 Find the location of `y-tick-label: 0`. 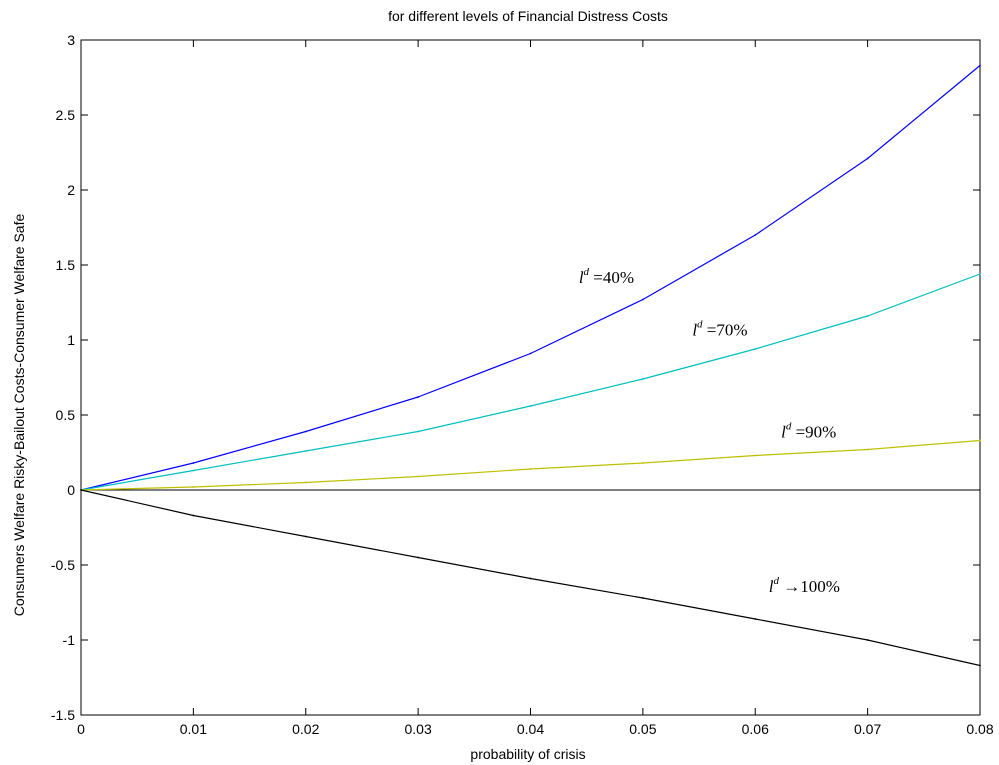

y-tick-label: 0 is located at coordinates (71, 490).